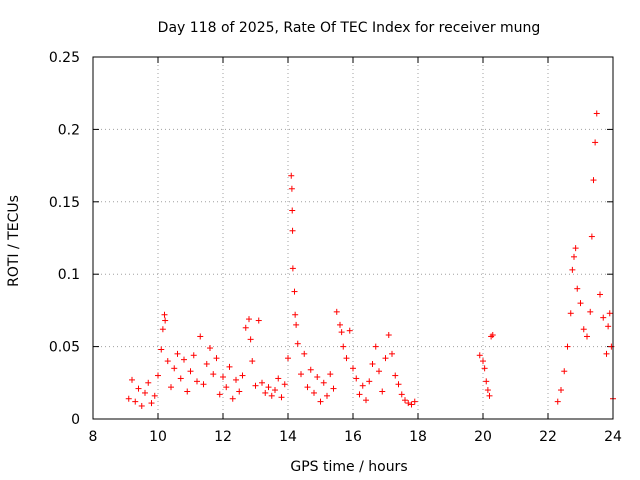 Image resolution: width=640 pixels, height=480 pixels. What do you see at coordinates (75, 420) in the screenshot?
I see `y-tick-label: 0` at bounding box center [75, 420].